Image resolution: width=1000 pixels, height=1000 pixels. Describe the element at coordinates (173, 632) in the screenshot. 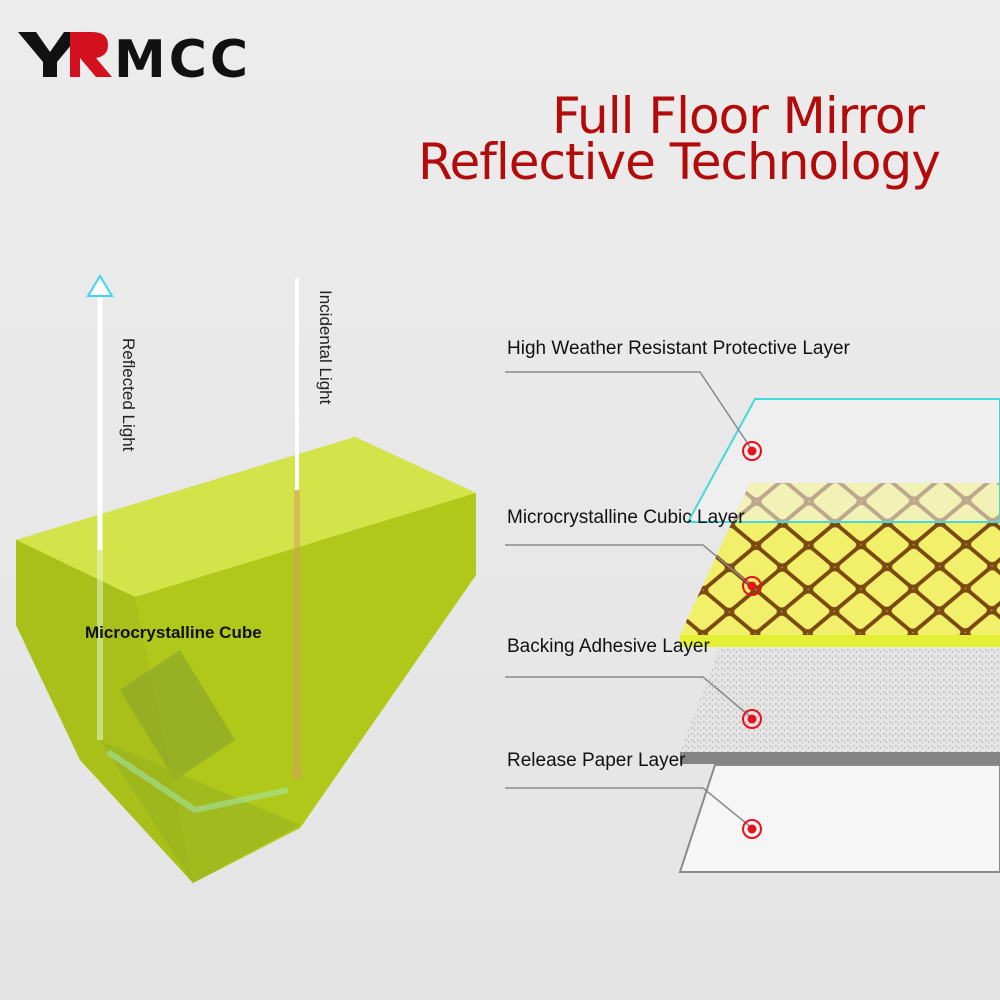

I see `cube-label: Microcrystalline Cube` at that location.